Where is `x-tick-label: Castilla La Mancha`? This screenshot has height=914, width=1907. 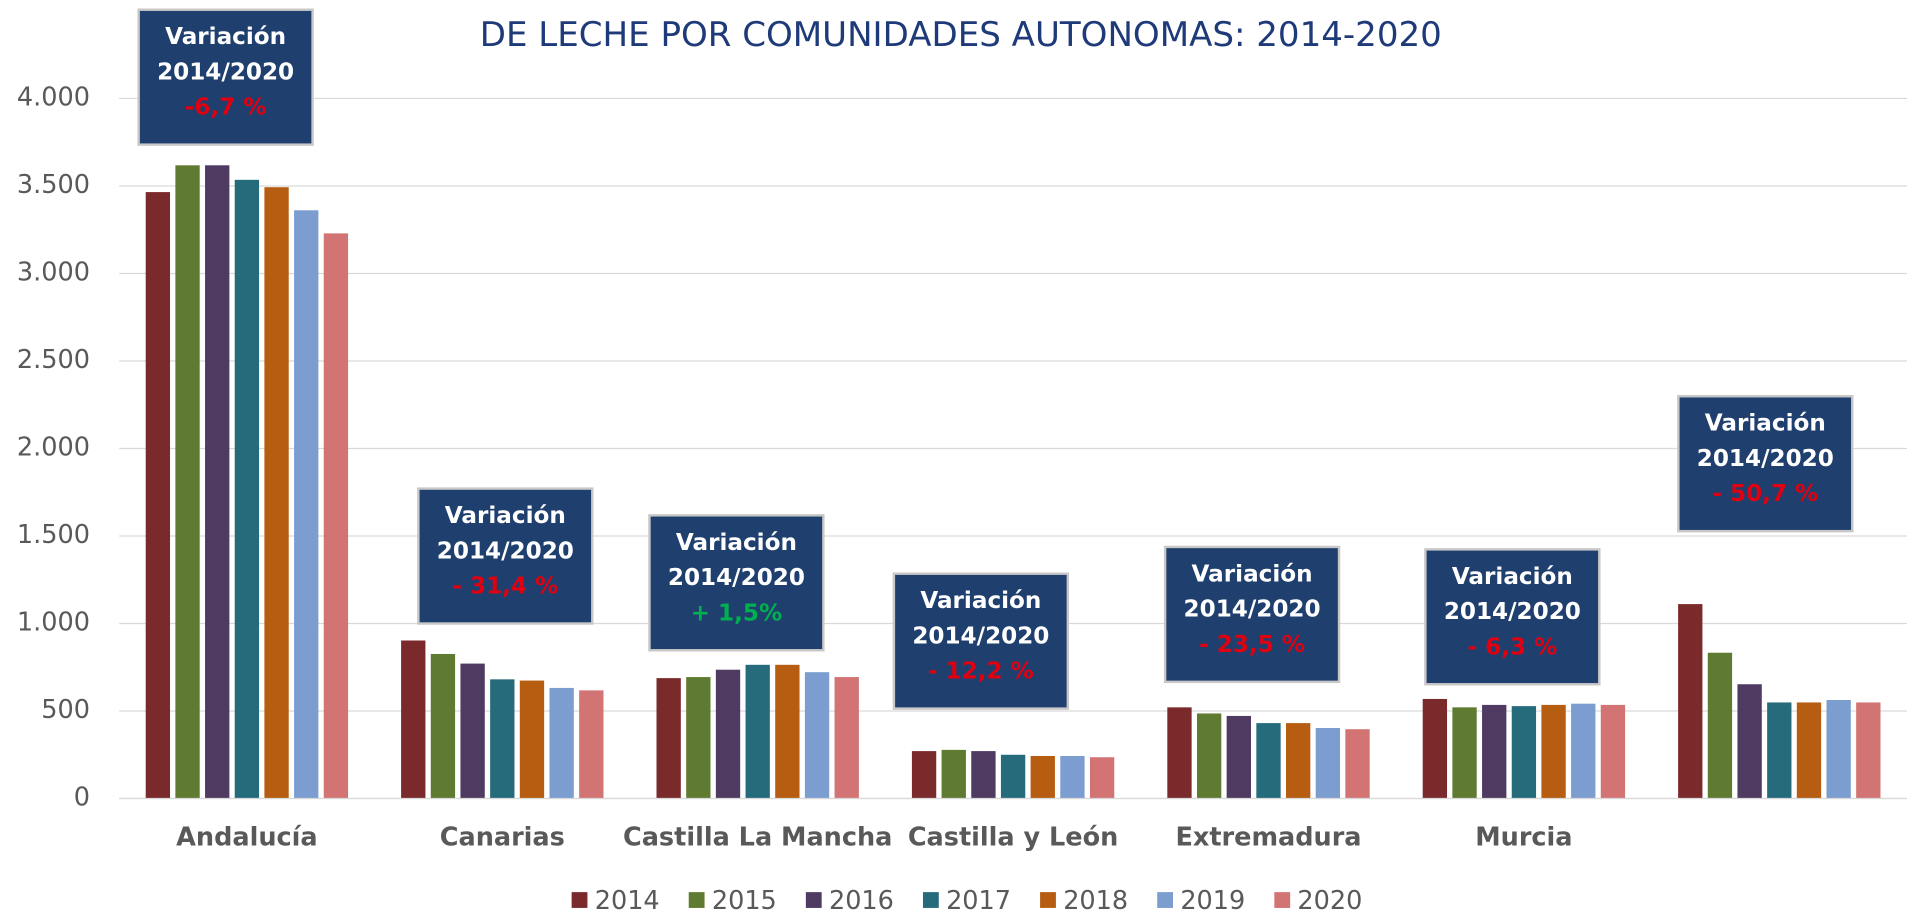
x-tick-label: Castilla La Mancha is located at coordinates (757, 838).